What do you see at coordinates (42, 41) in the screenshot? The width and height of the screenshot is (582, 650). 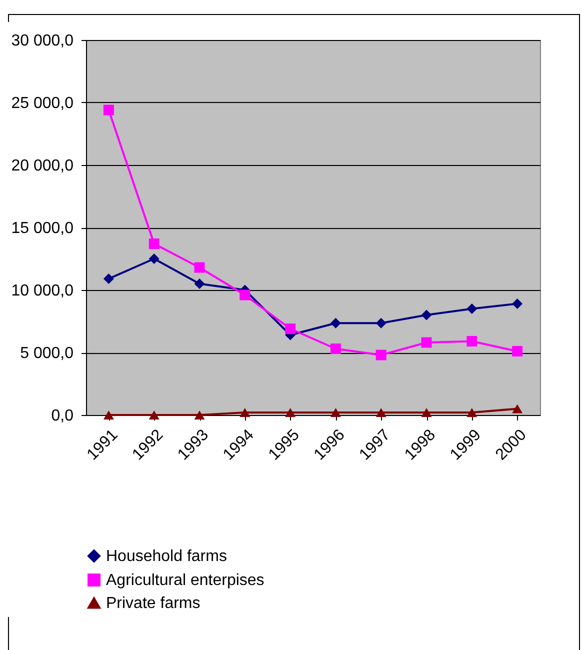 I see `y-tick-label: 30 000,0` at bounding box center [42, 41].